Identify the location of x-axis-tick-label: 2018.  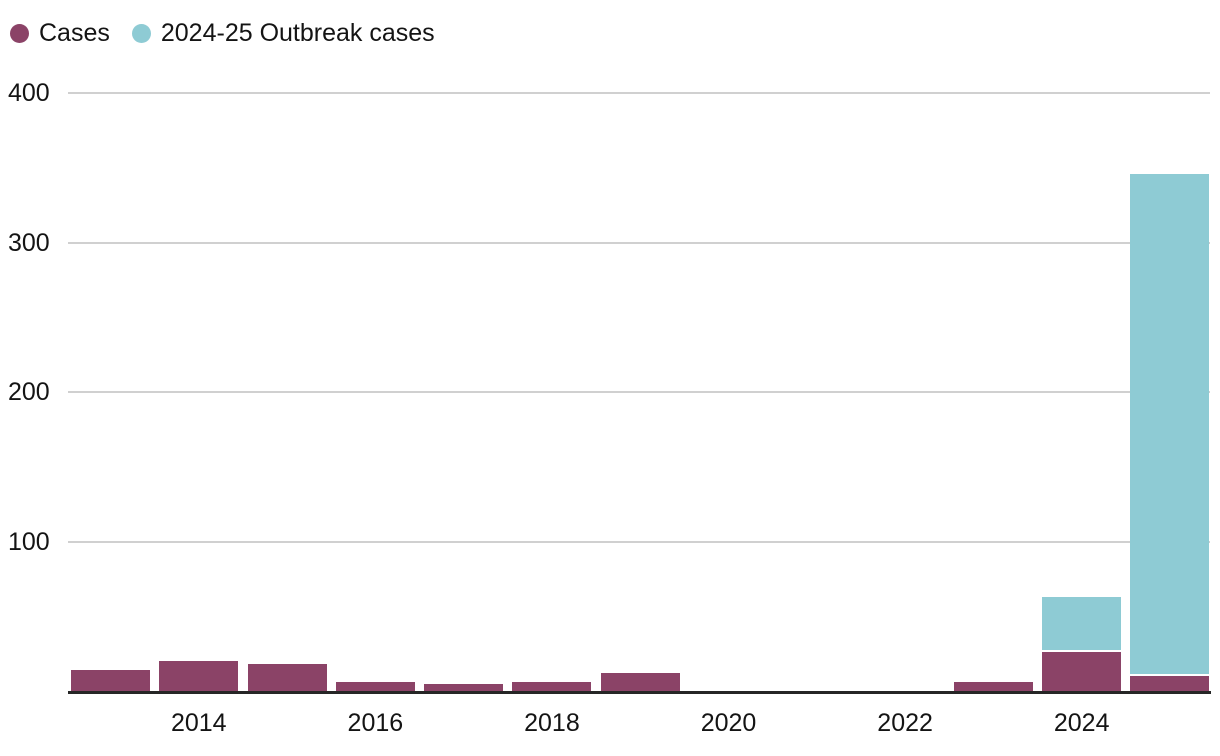
(552, 723).